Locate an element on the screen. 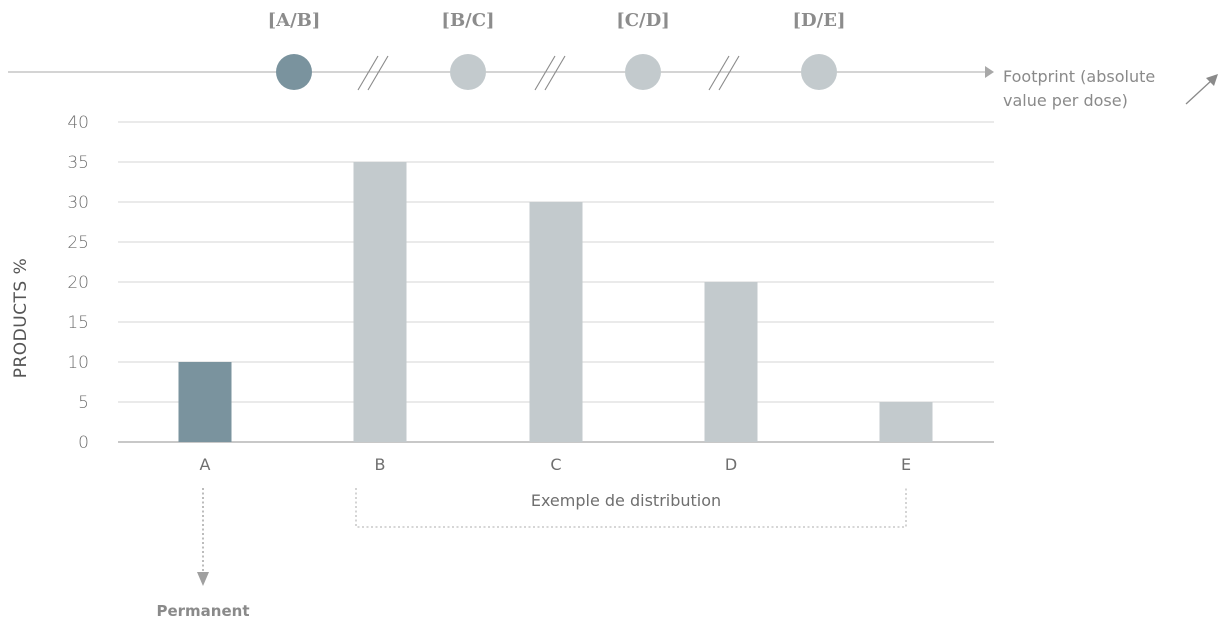 Image resolution: width=1226 pixels, height=620 pixels. y-axis-title: PRODUCTS % is located at coordinates (21, 318).